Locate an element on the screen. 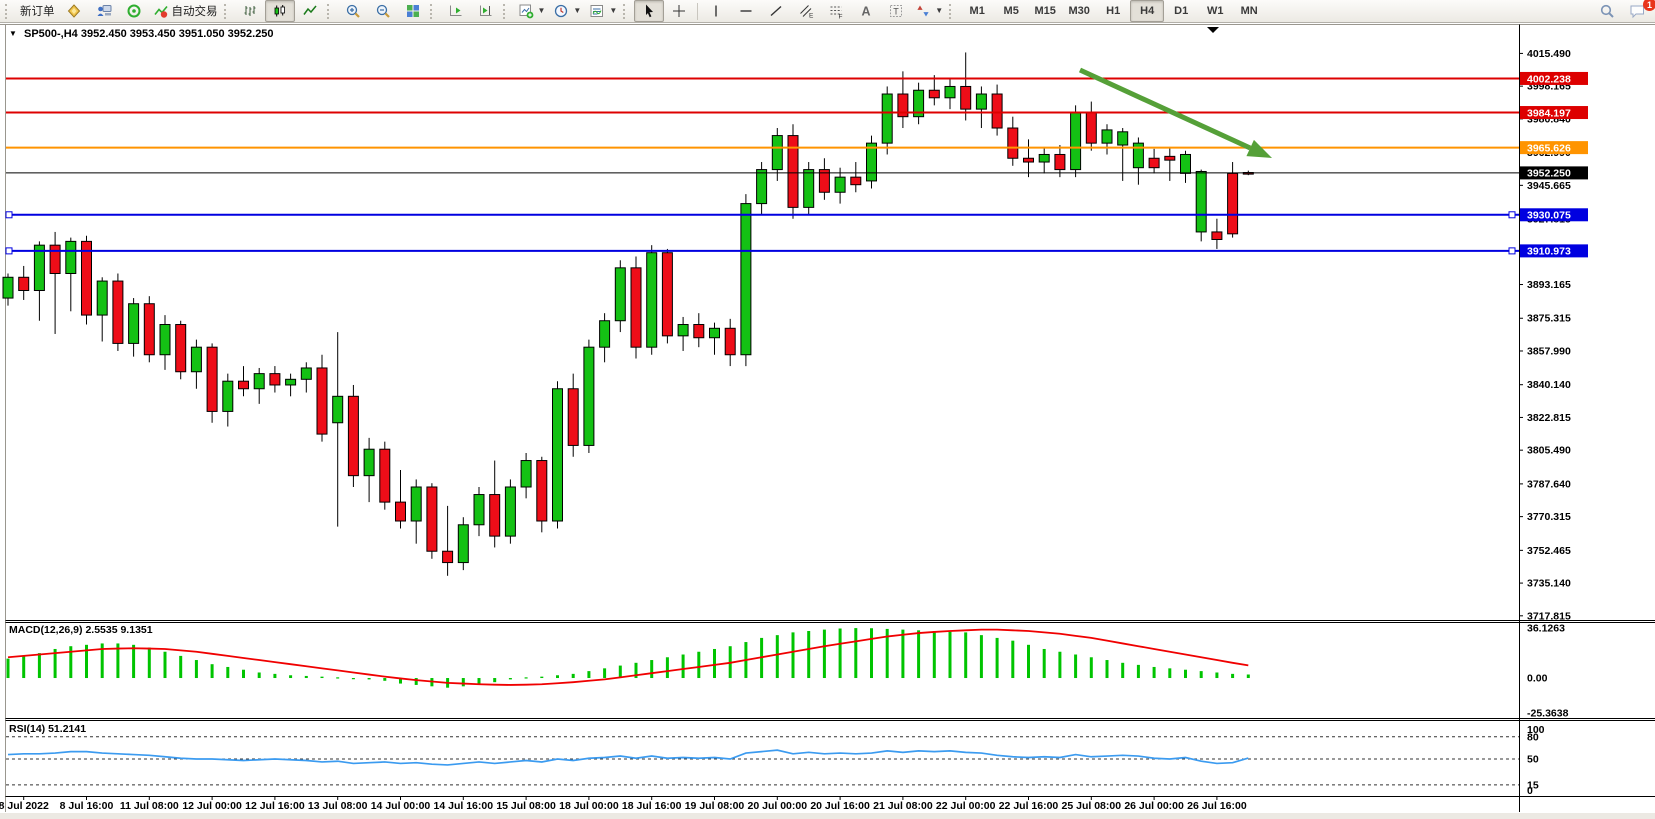  timeframe-button-M1: M1 is located at coordinates (977, 11).